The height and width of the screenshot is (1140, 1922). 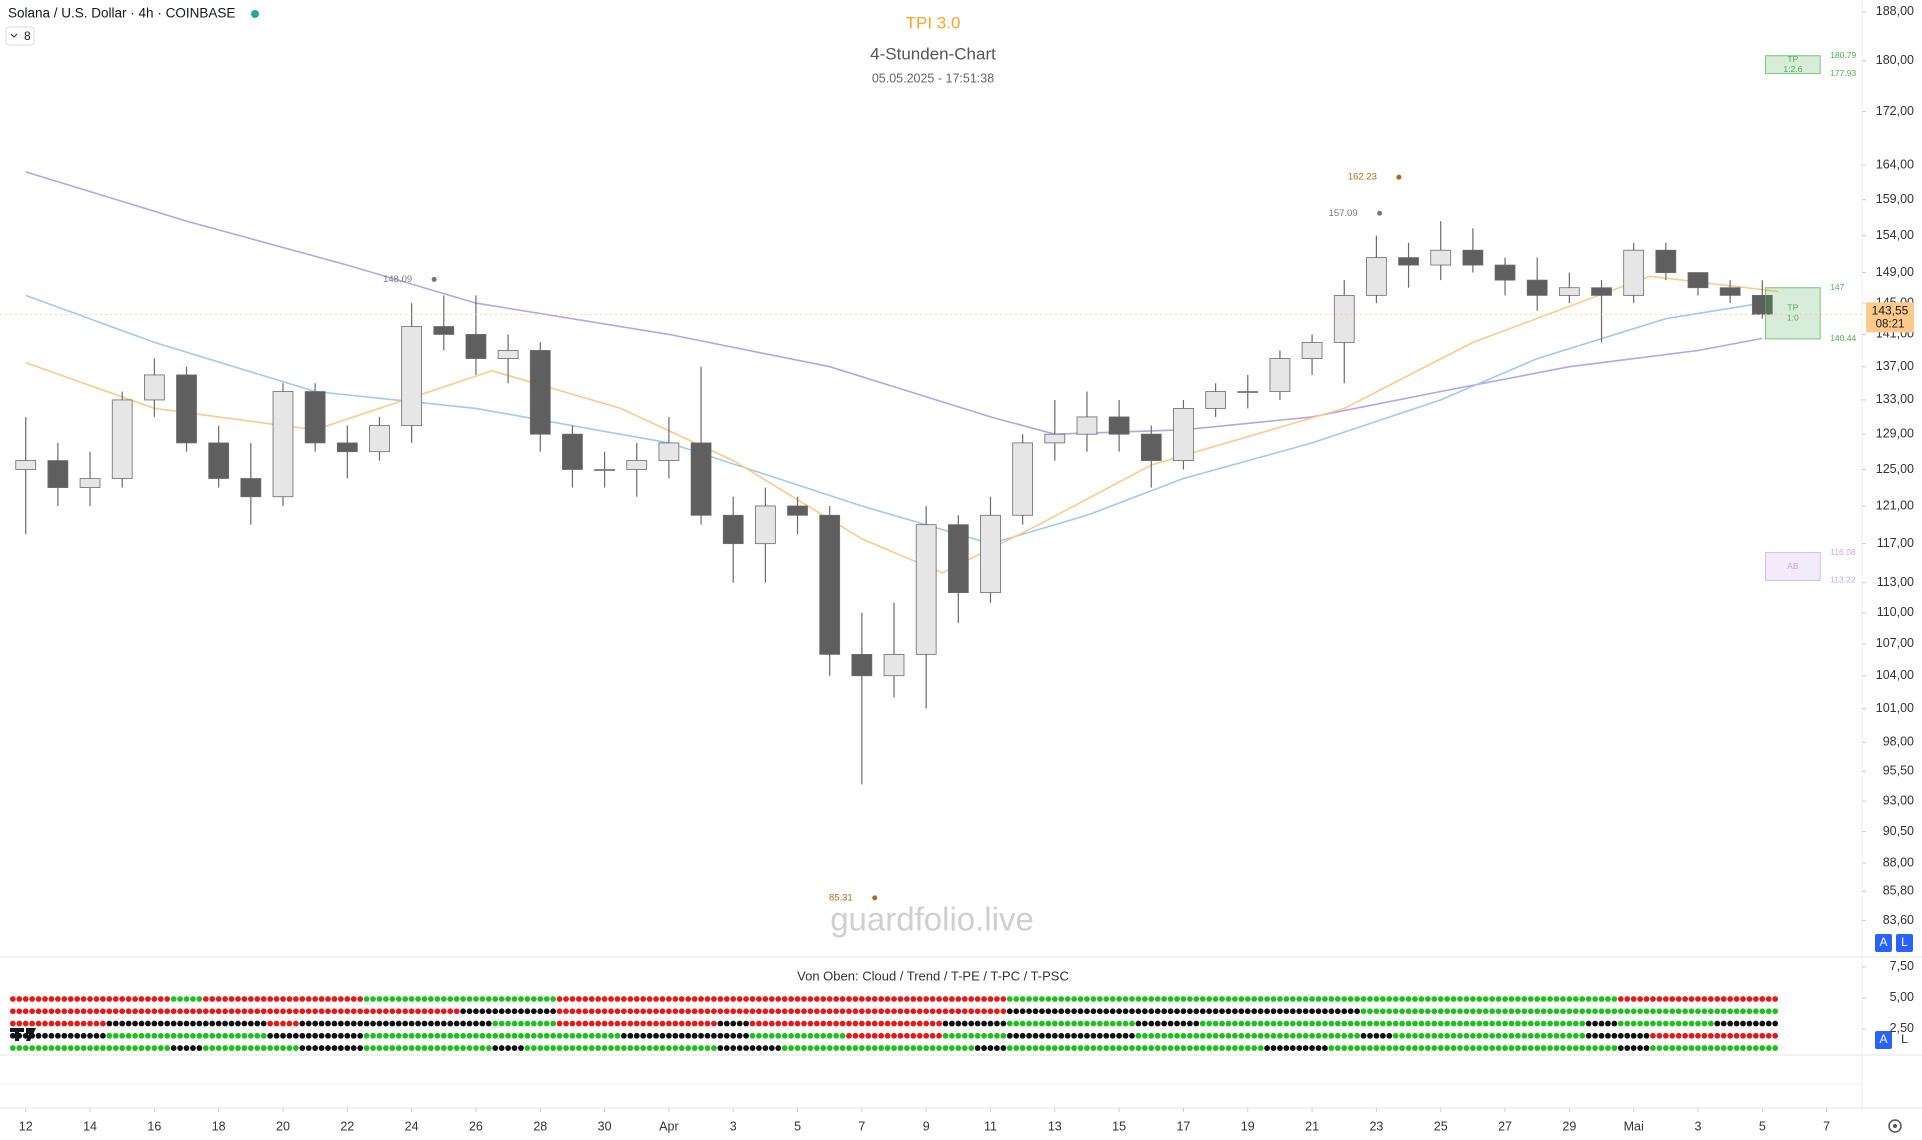 What do you see at coordinates (476, 1126) in the screenshot?
I see `x-tick-label: 26` at bounding box center [476, 1126].